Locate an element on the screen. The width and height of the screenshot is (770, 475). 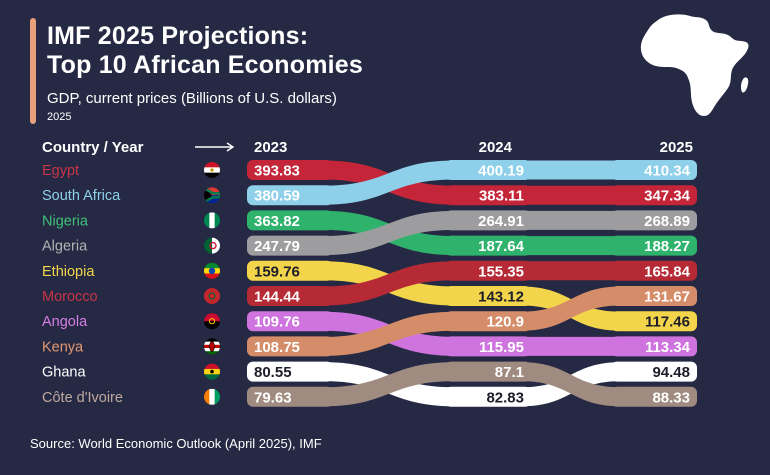
bar-angola-2023 is located at coordinates (290, 321).